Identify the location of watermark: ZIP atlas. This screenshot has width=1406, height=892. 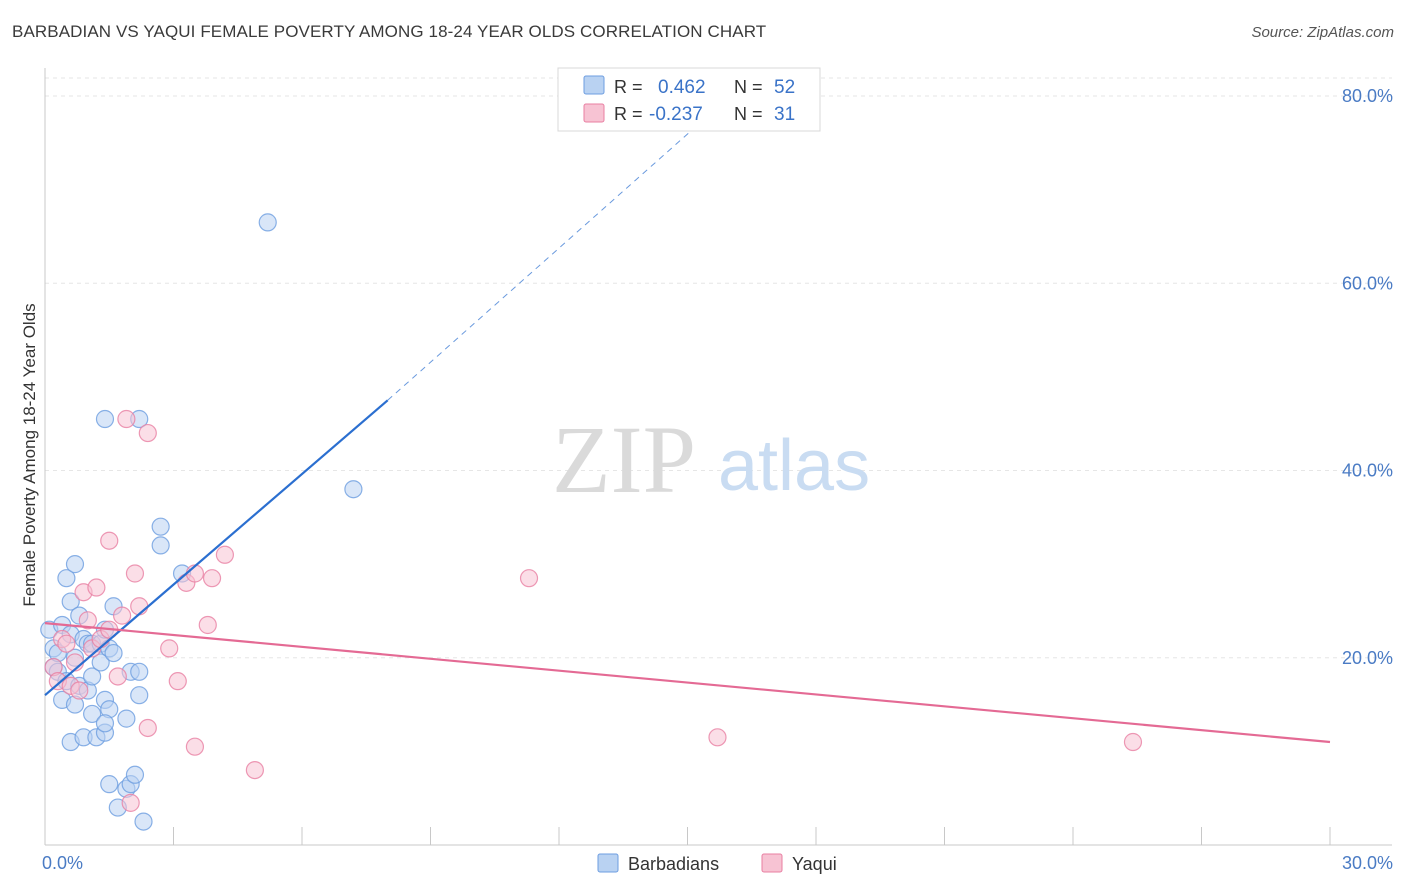
(711, 459).